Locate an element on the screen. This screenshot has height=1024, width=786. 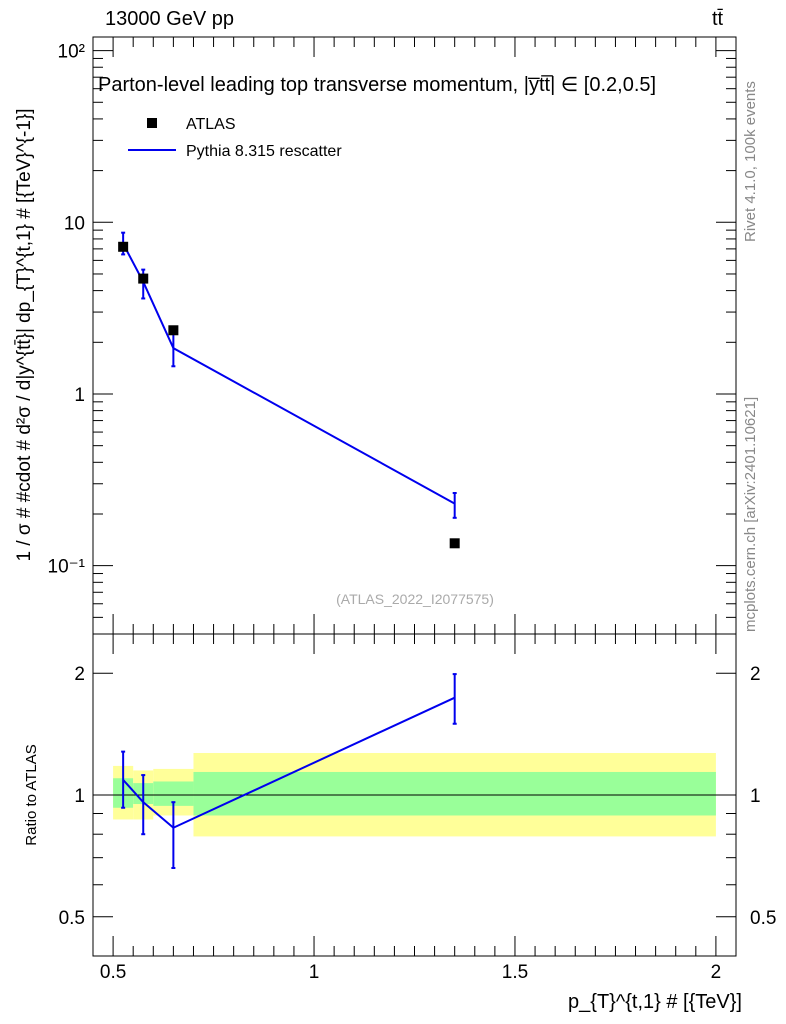
ratio-mc-line is located at coordinates (289, 762).